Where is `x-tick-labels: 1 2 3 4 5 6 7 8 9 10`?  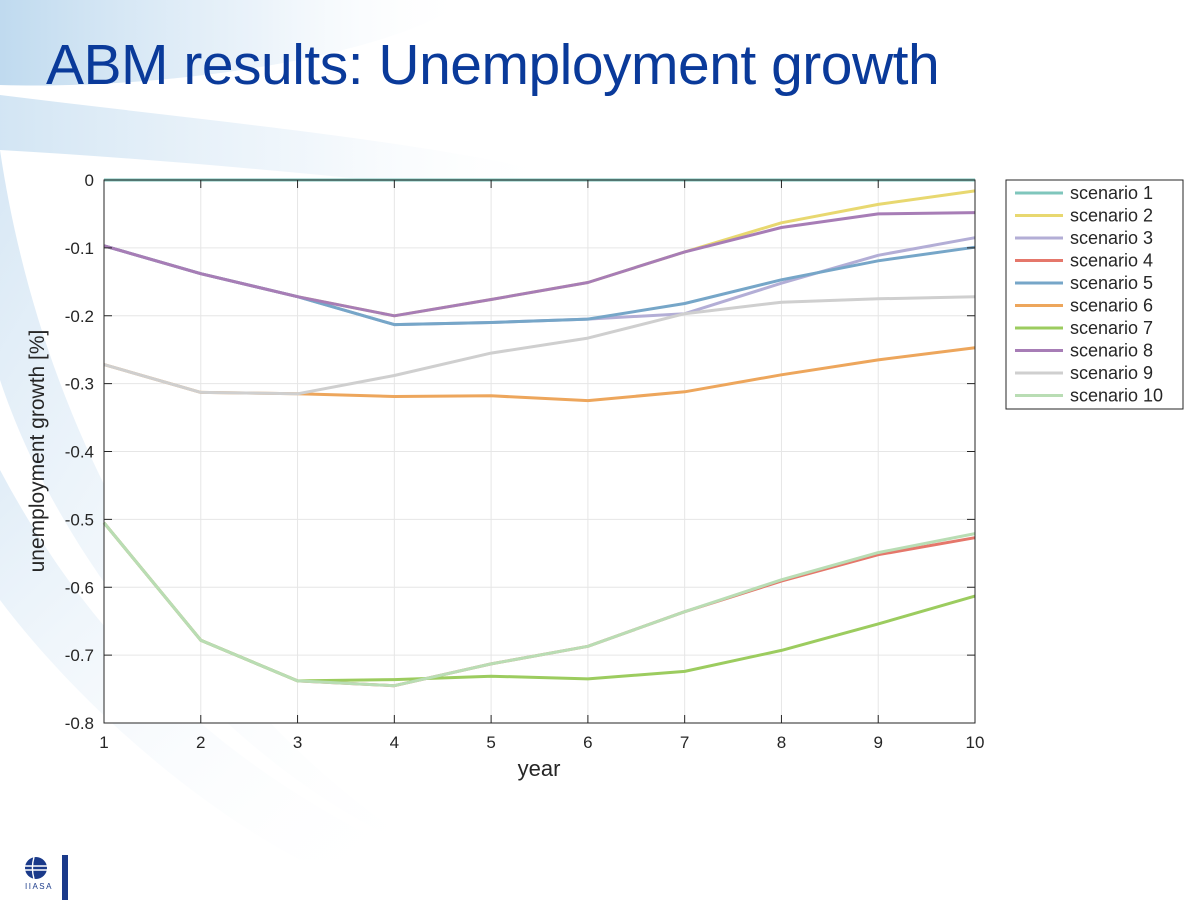 x-tick-labels: 1 2 3 4 5 6 7 8 9 10 is located at coordinates (541, 742).